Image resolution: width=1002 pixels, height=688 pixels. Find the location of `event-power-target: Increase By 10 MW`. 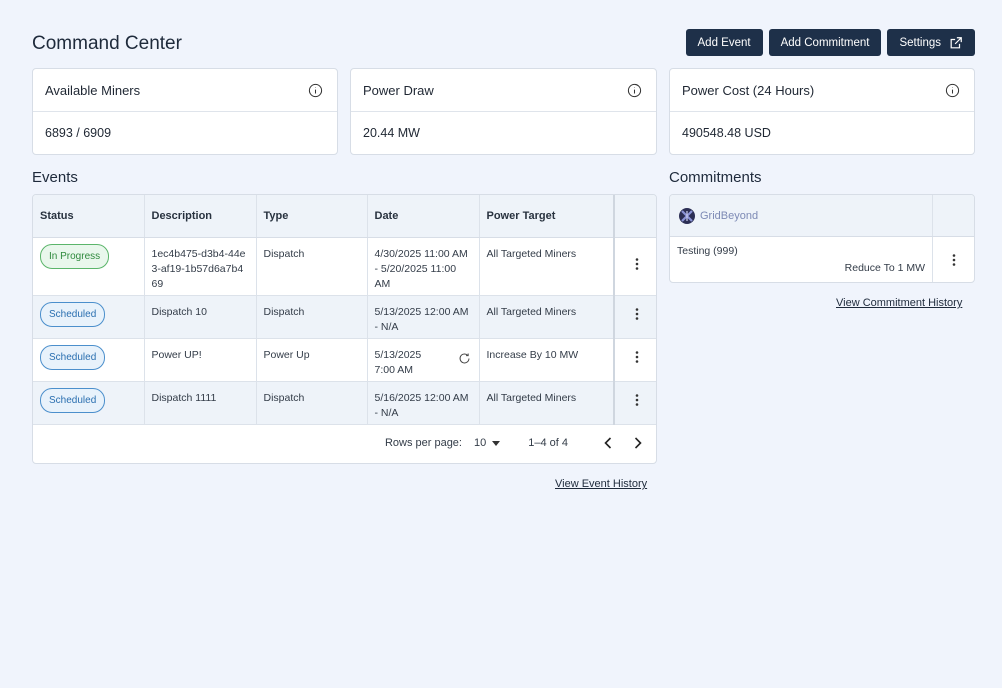

event-power-target: Increase By 10 MW is located at coordinates (547, 360).